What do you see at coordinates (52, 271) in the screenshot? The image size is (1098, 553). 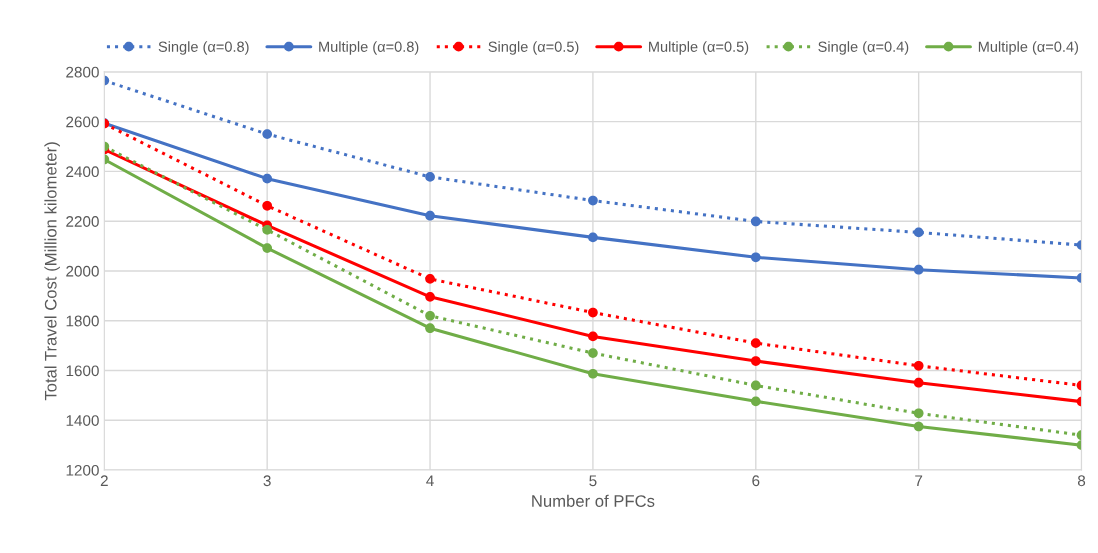 I see `y-axis-title: Total Travel Cost (Million kilometer)` at bounding box center [52, 271].